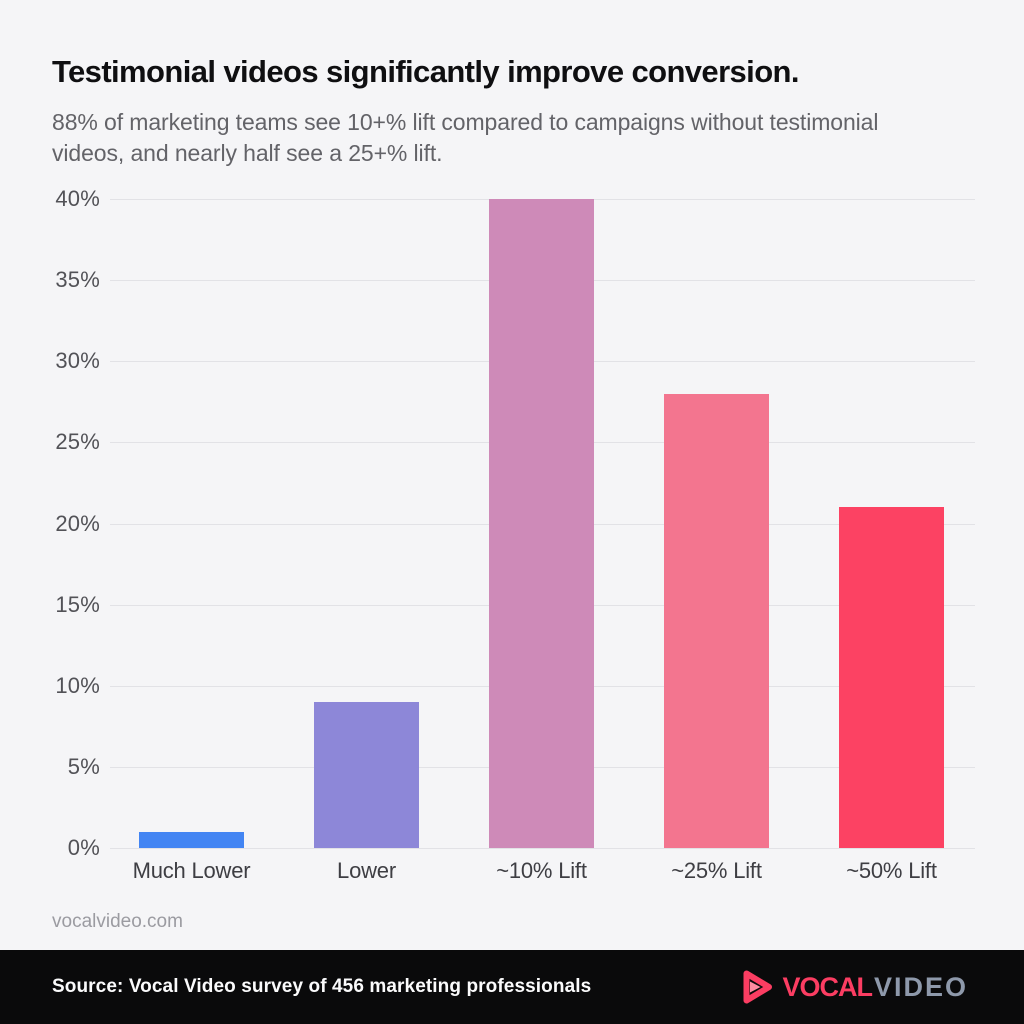  What do you see at coordinates (891, 870) in the screenshot?
I see `x-tick-label: ~50% Lift` at bounding box center [891, 870].